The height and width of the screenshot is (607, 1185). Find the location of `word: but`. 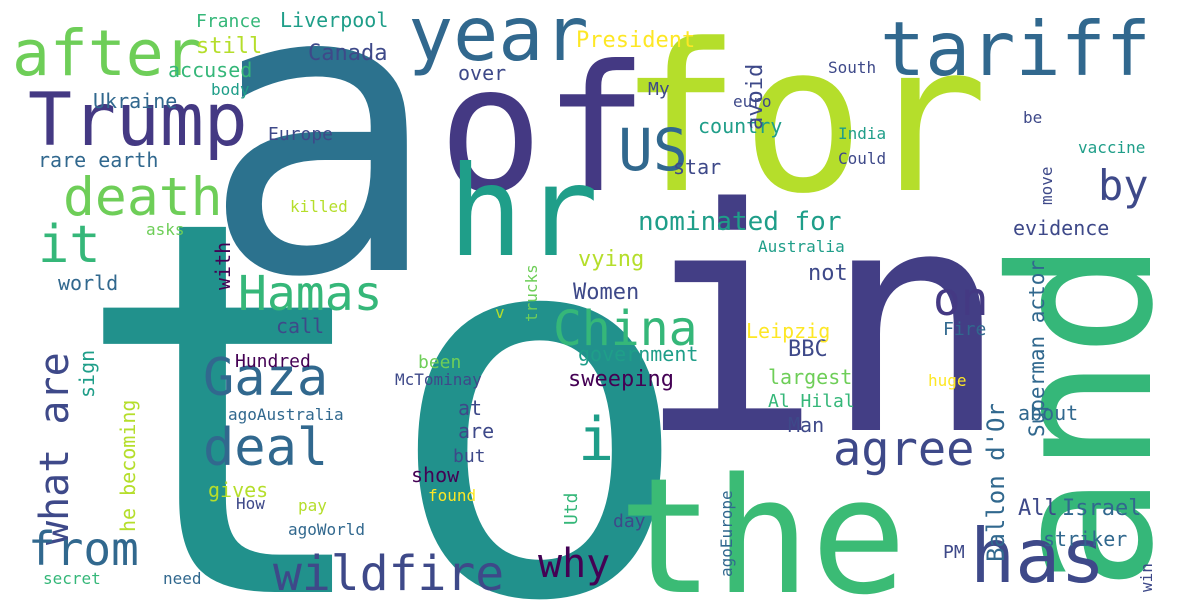

word: but is located at coordinates (469, 456).